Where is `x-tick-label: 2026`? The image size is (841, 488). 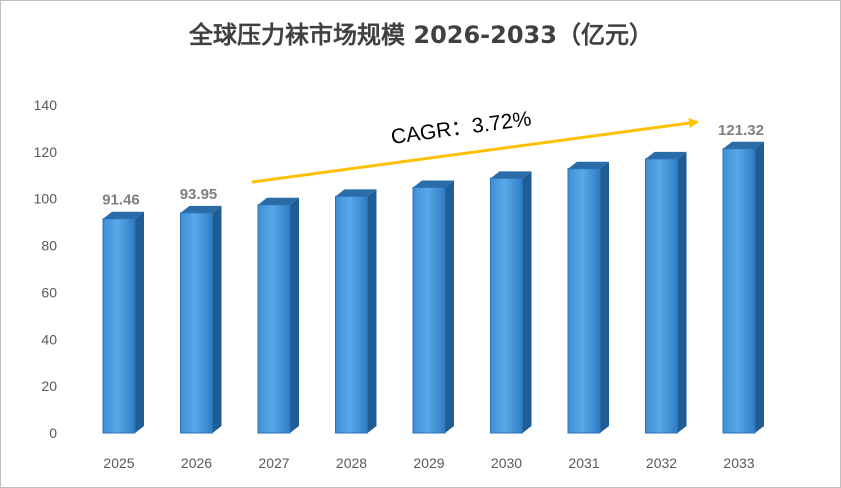
x-tick-label: 2026 is located at coordinates (196, 463).